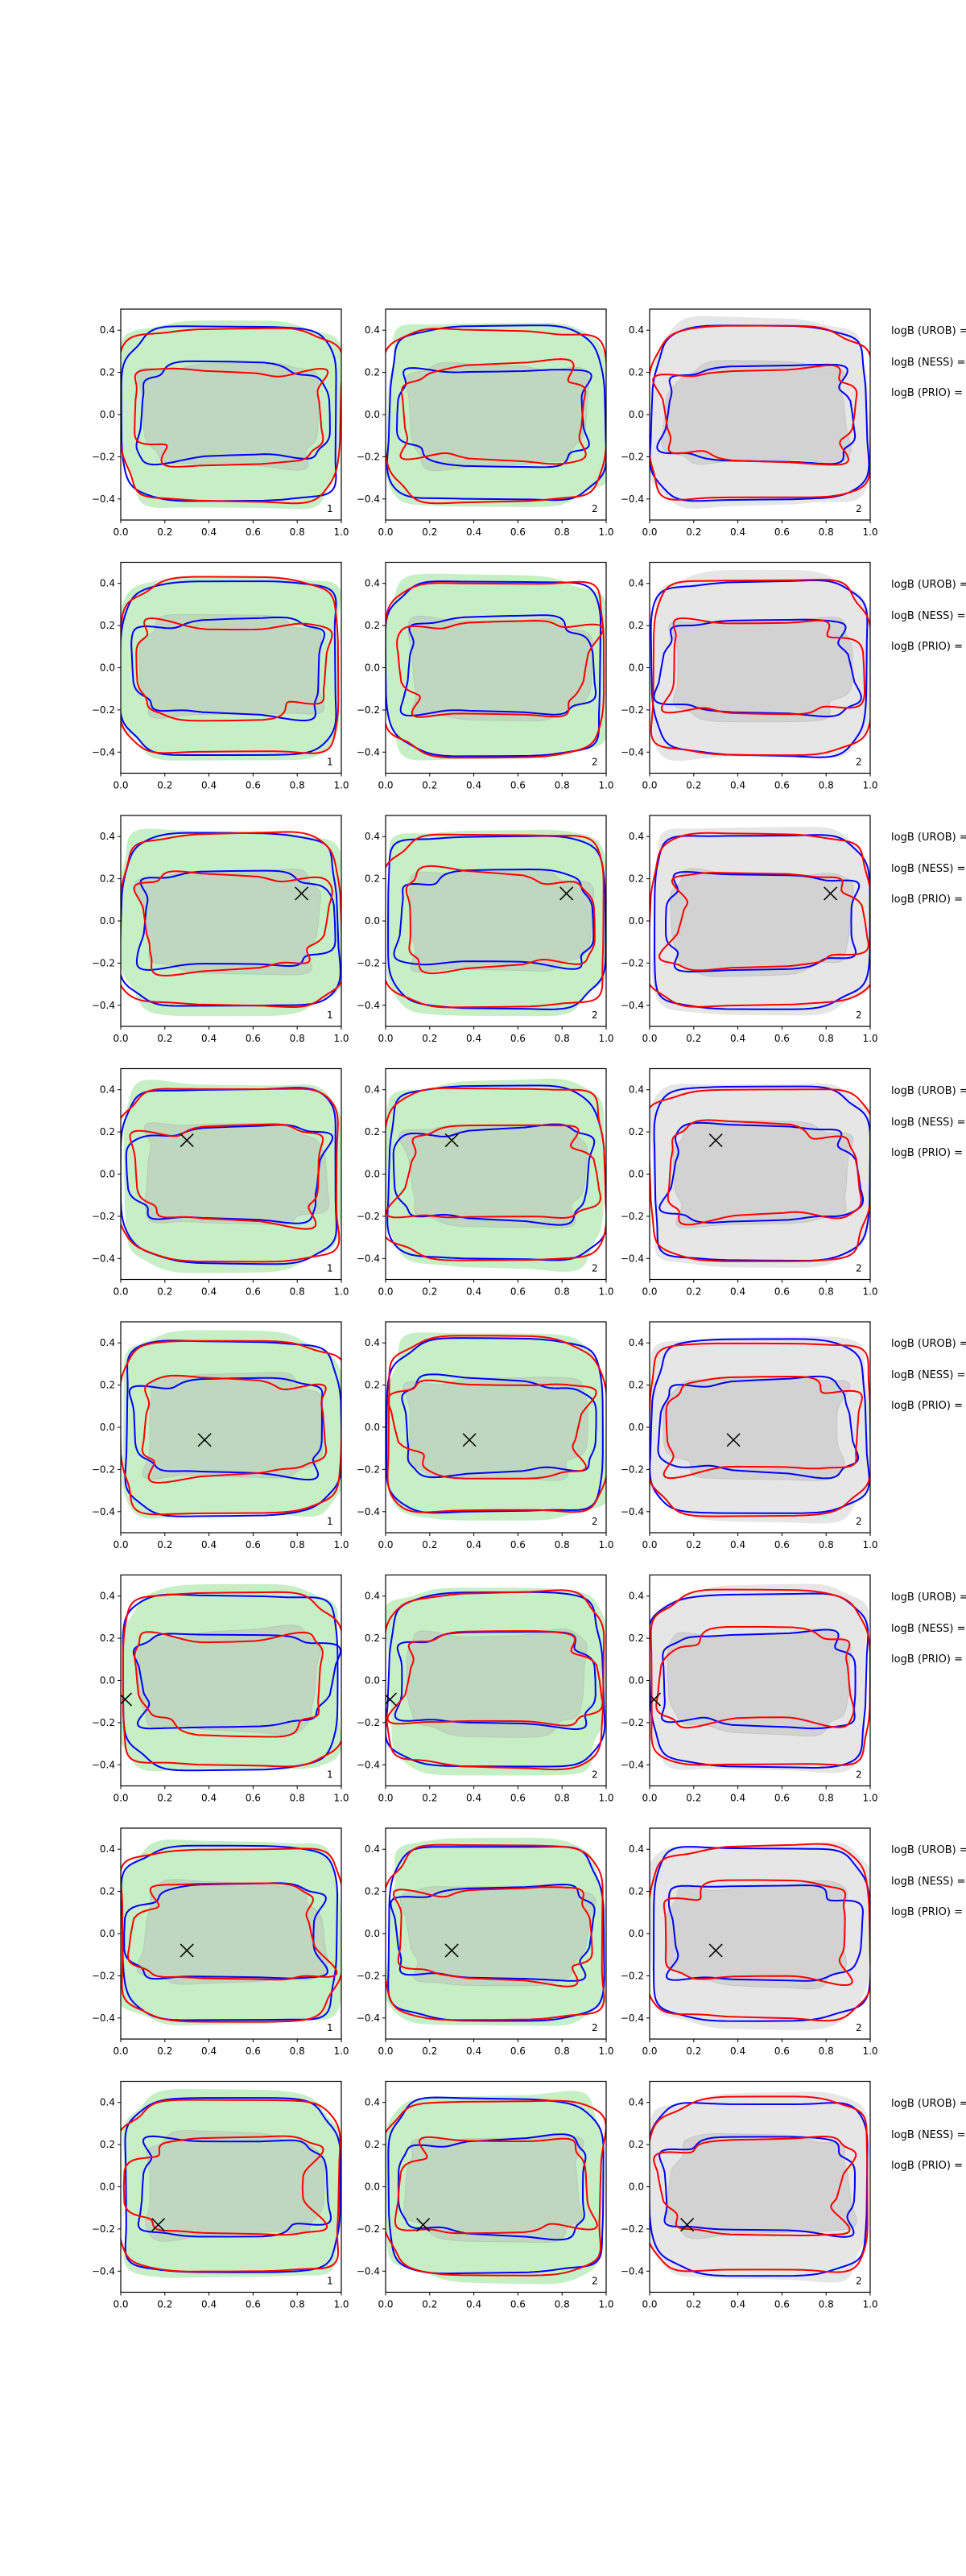 The width and height of the screenshot is (966, 2576). I want to click on subplot-r1-c1: 0.0 0.2 0.4 0.6 0.8 1.0 −0.4 −0.2 0.0 0.2 0.4 1, so click(221, 423).